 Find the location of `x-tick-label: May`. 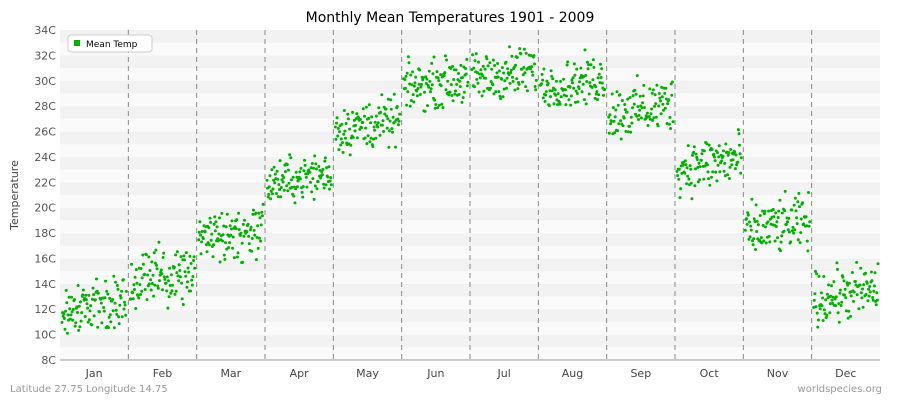

x-tick-label: May is located at coordinates (367, 373).